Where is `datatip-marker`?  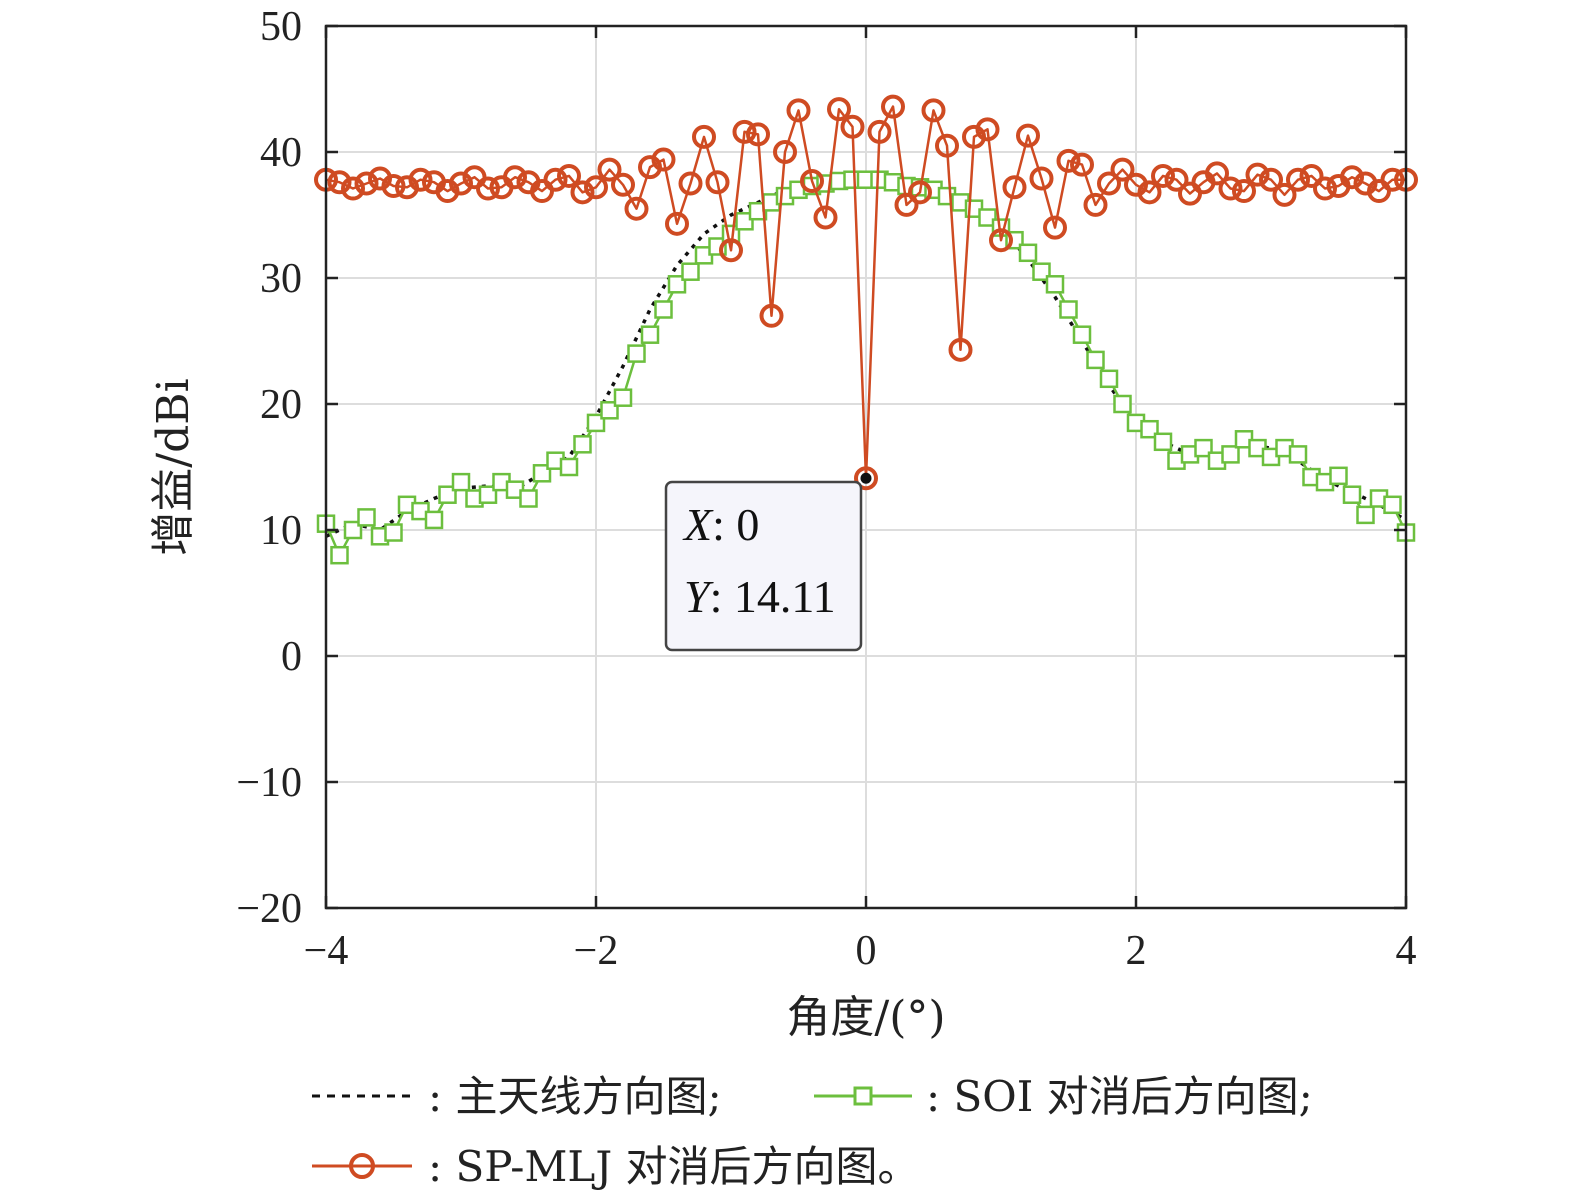 datatip-marker is located at coordinates (866, 478).